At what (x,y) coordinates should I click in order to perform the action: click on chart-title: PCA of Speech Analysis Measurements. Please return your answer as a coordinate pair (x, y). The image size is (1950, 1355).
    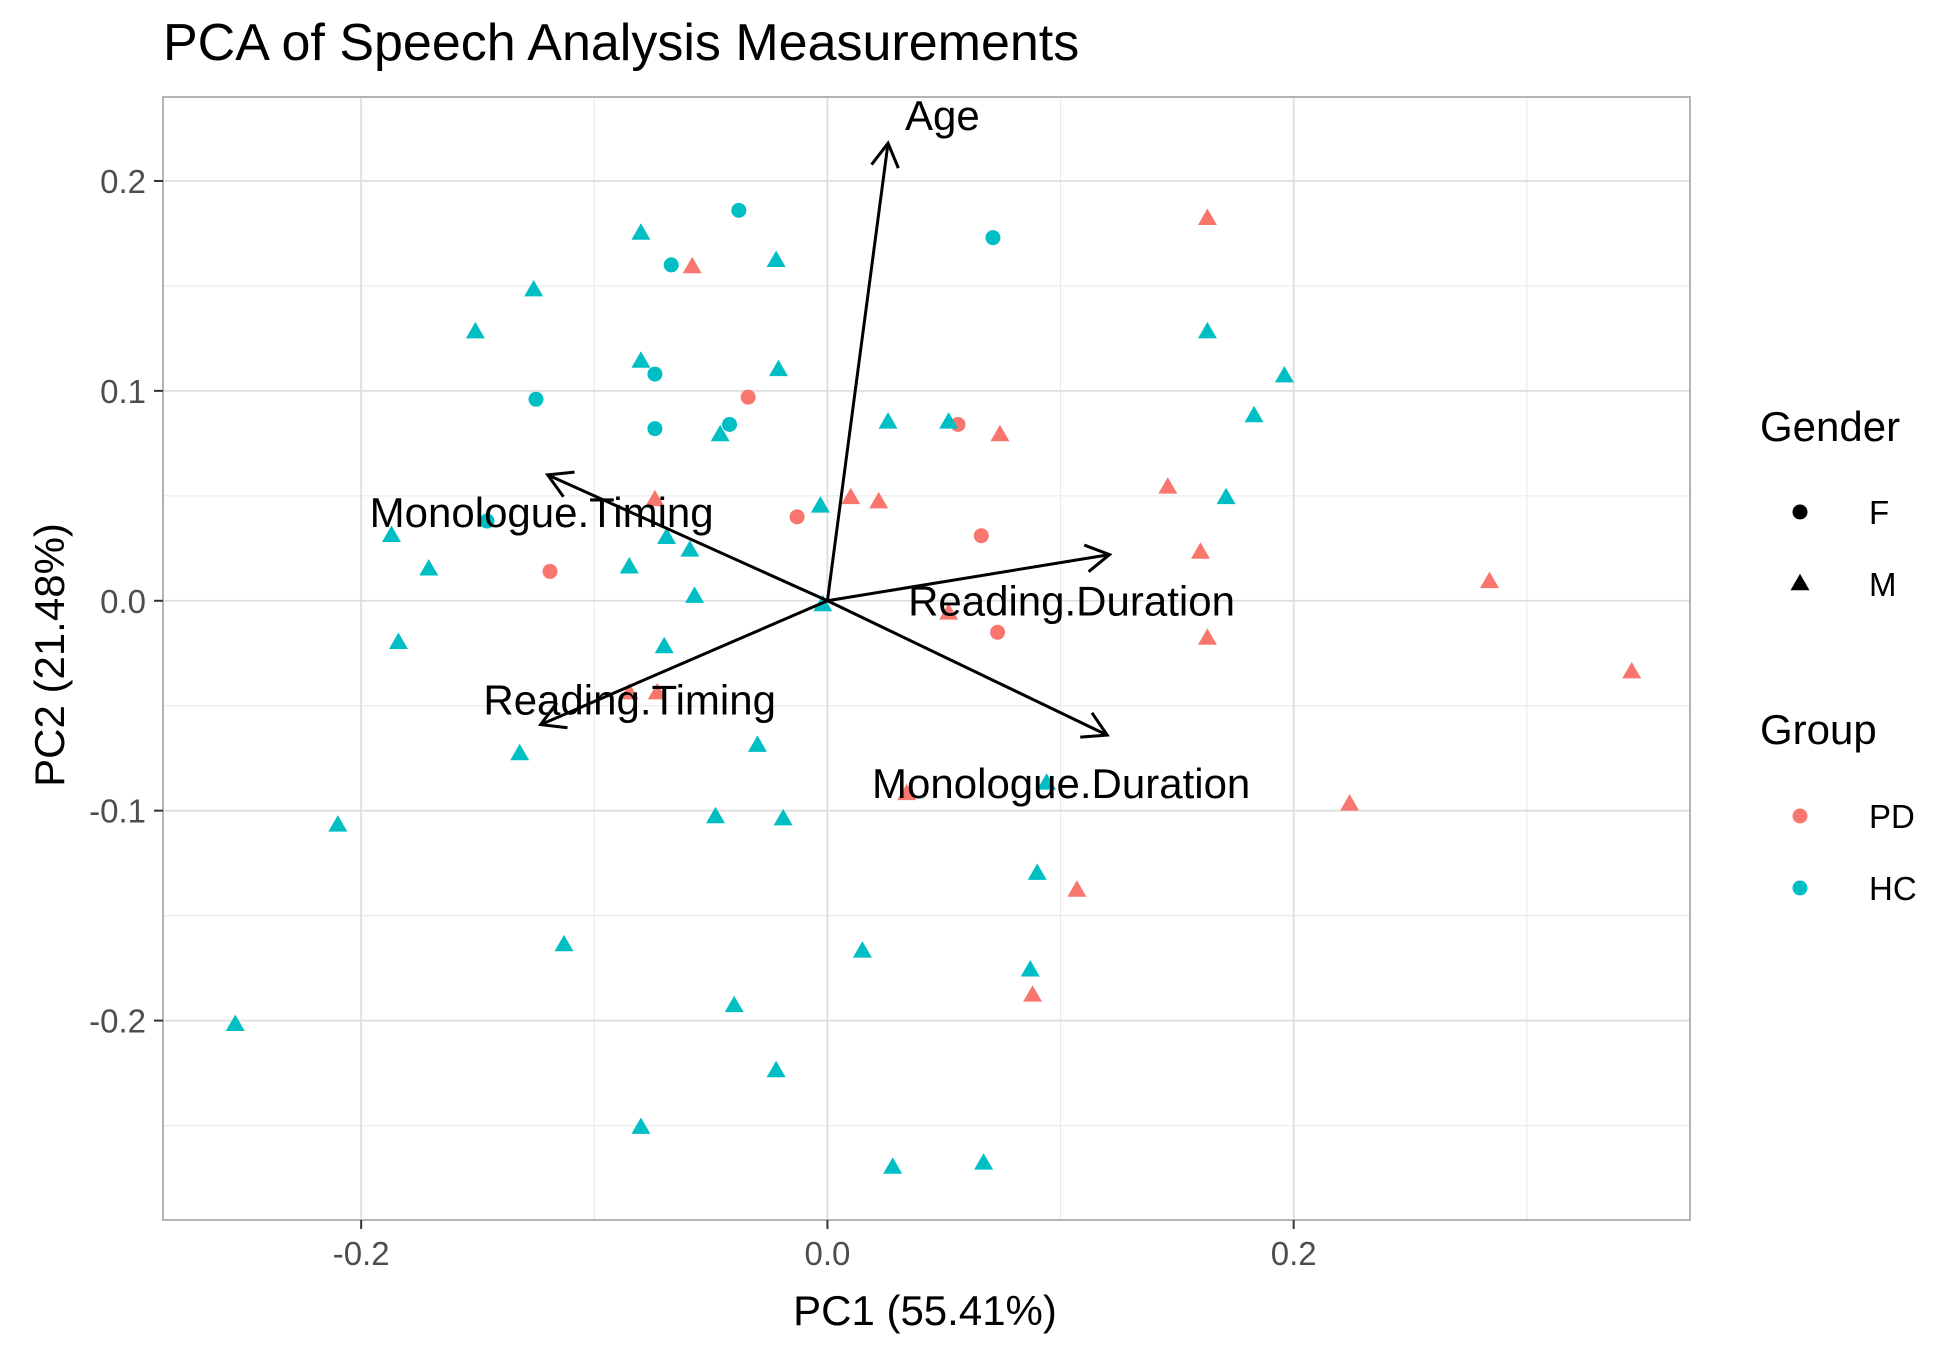
    Looking at the image, I should click on (621, 43).